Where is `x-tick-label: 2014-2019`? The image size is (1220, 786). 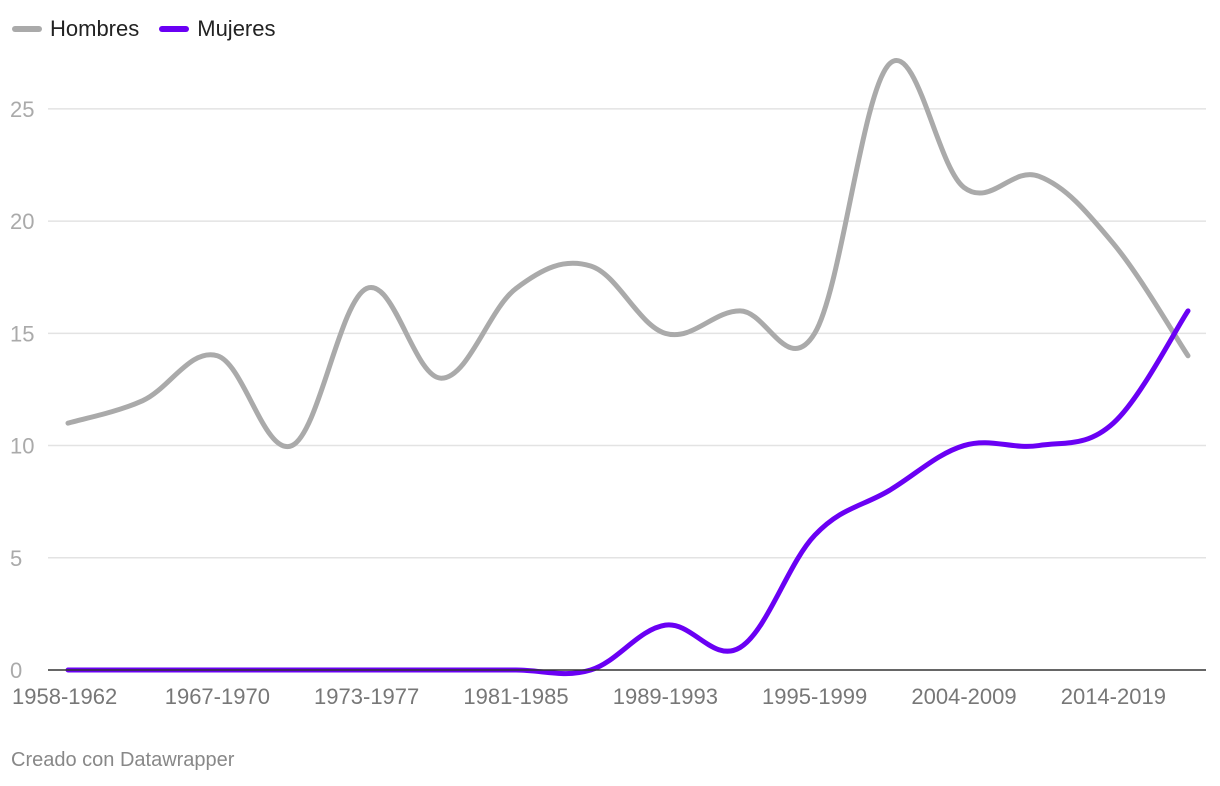 x-tick-label: 2014-2019 is located at coordinates (1113, 696).